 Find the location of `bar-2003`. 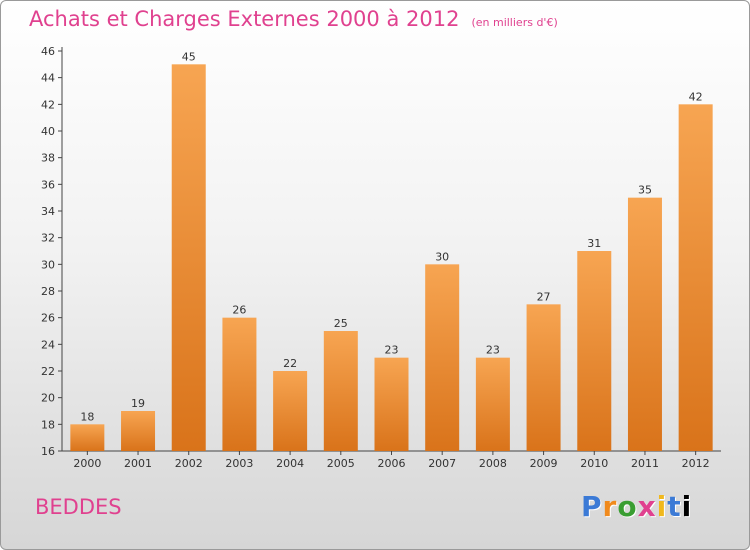

bar-2003 is located at coordinates (239, 384).